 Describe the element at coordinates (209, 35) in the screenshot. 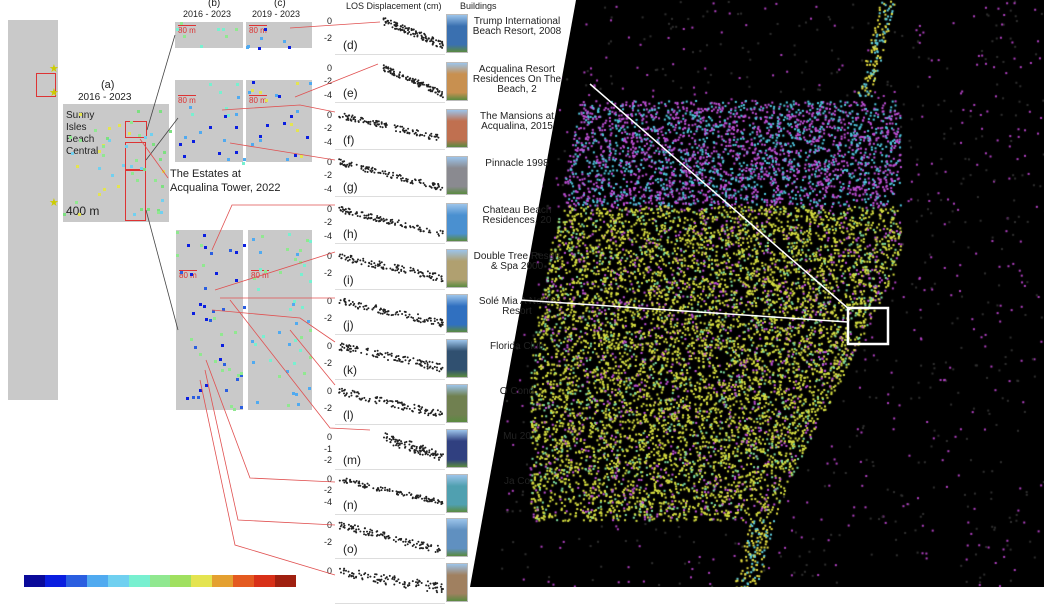

I see `panel-b-zoom-1: 80 m` at that location.